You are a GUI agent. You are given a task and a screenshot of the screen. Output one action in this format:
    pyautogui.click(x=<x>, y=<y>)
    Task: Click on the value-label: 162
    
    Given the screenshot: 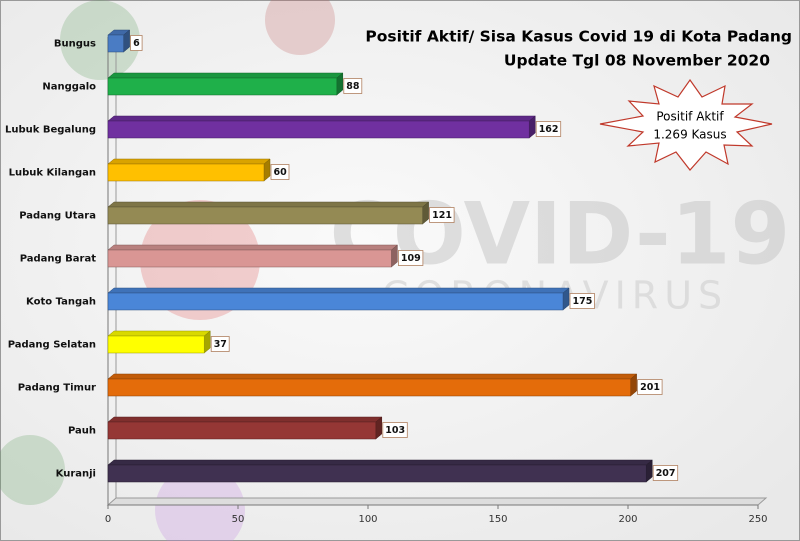 What is the action you would take?
    pyautogui.click(x=549, y=129)
    